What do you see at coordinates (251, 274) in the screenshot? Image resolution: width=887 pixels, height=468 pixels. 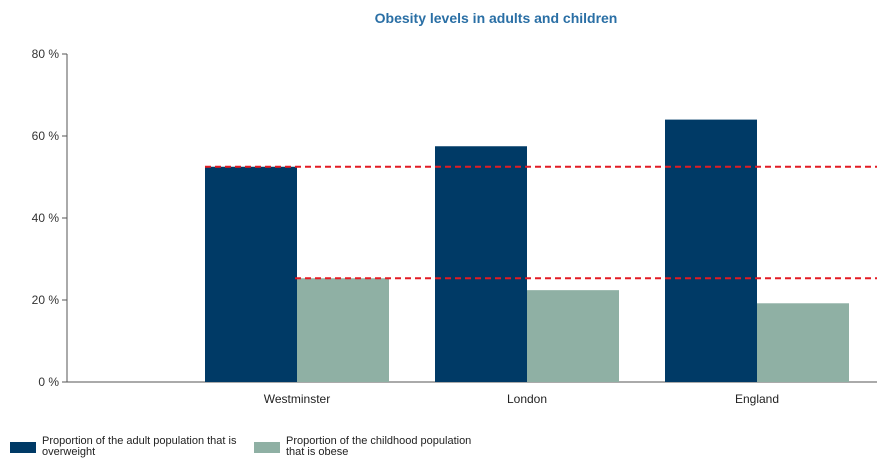 I see `bar-westminster-adult` at bounding box center [251, 274].